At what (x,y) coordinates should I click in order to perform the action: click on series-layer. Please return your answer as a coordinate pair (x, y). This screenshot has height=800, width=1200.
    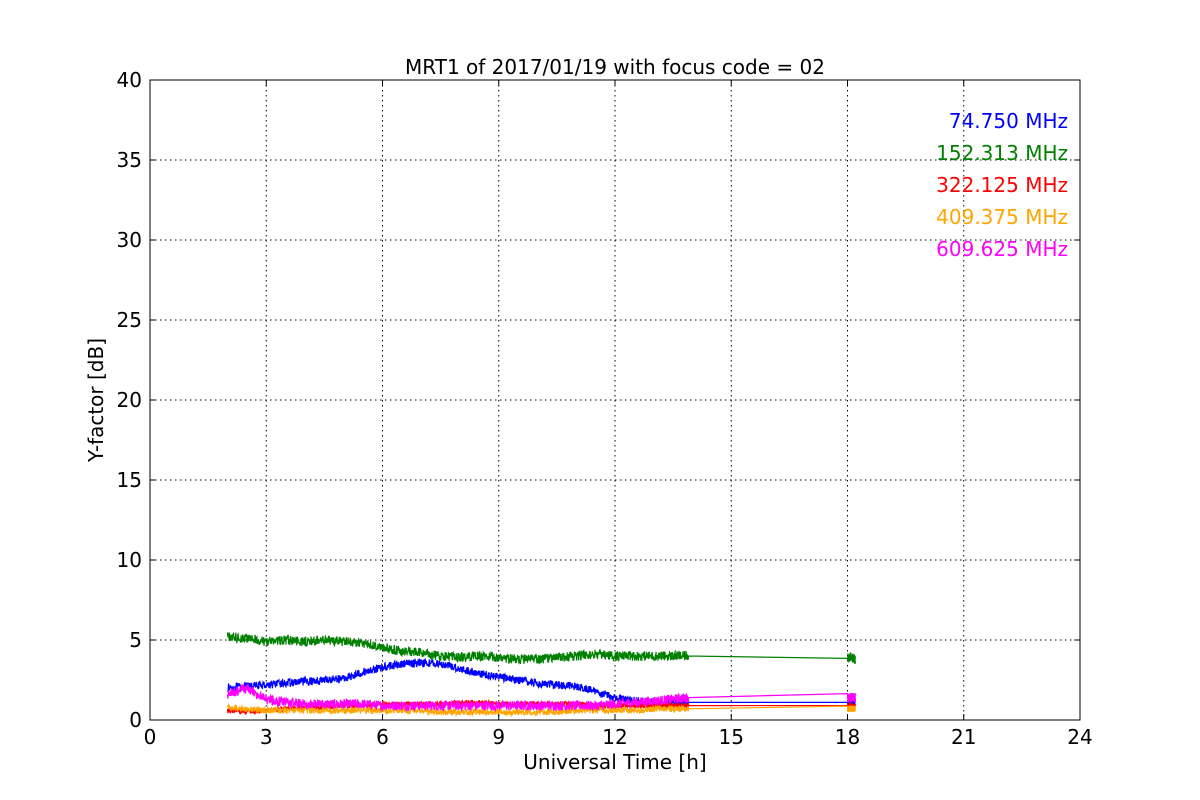
    Looking at the image, I should click on (541, 675).